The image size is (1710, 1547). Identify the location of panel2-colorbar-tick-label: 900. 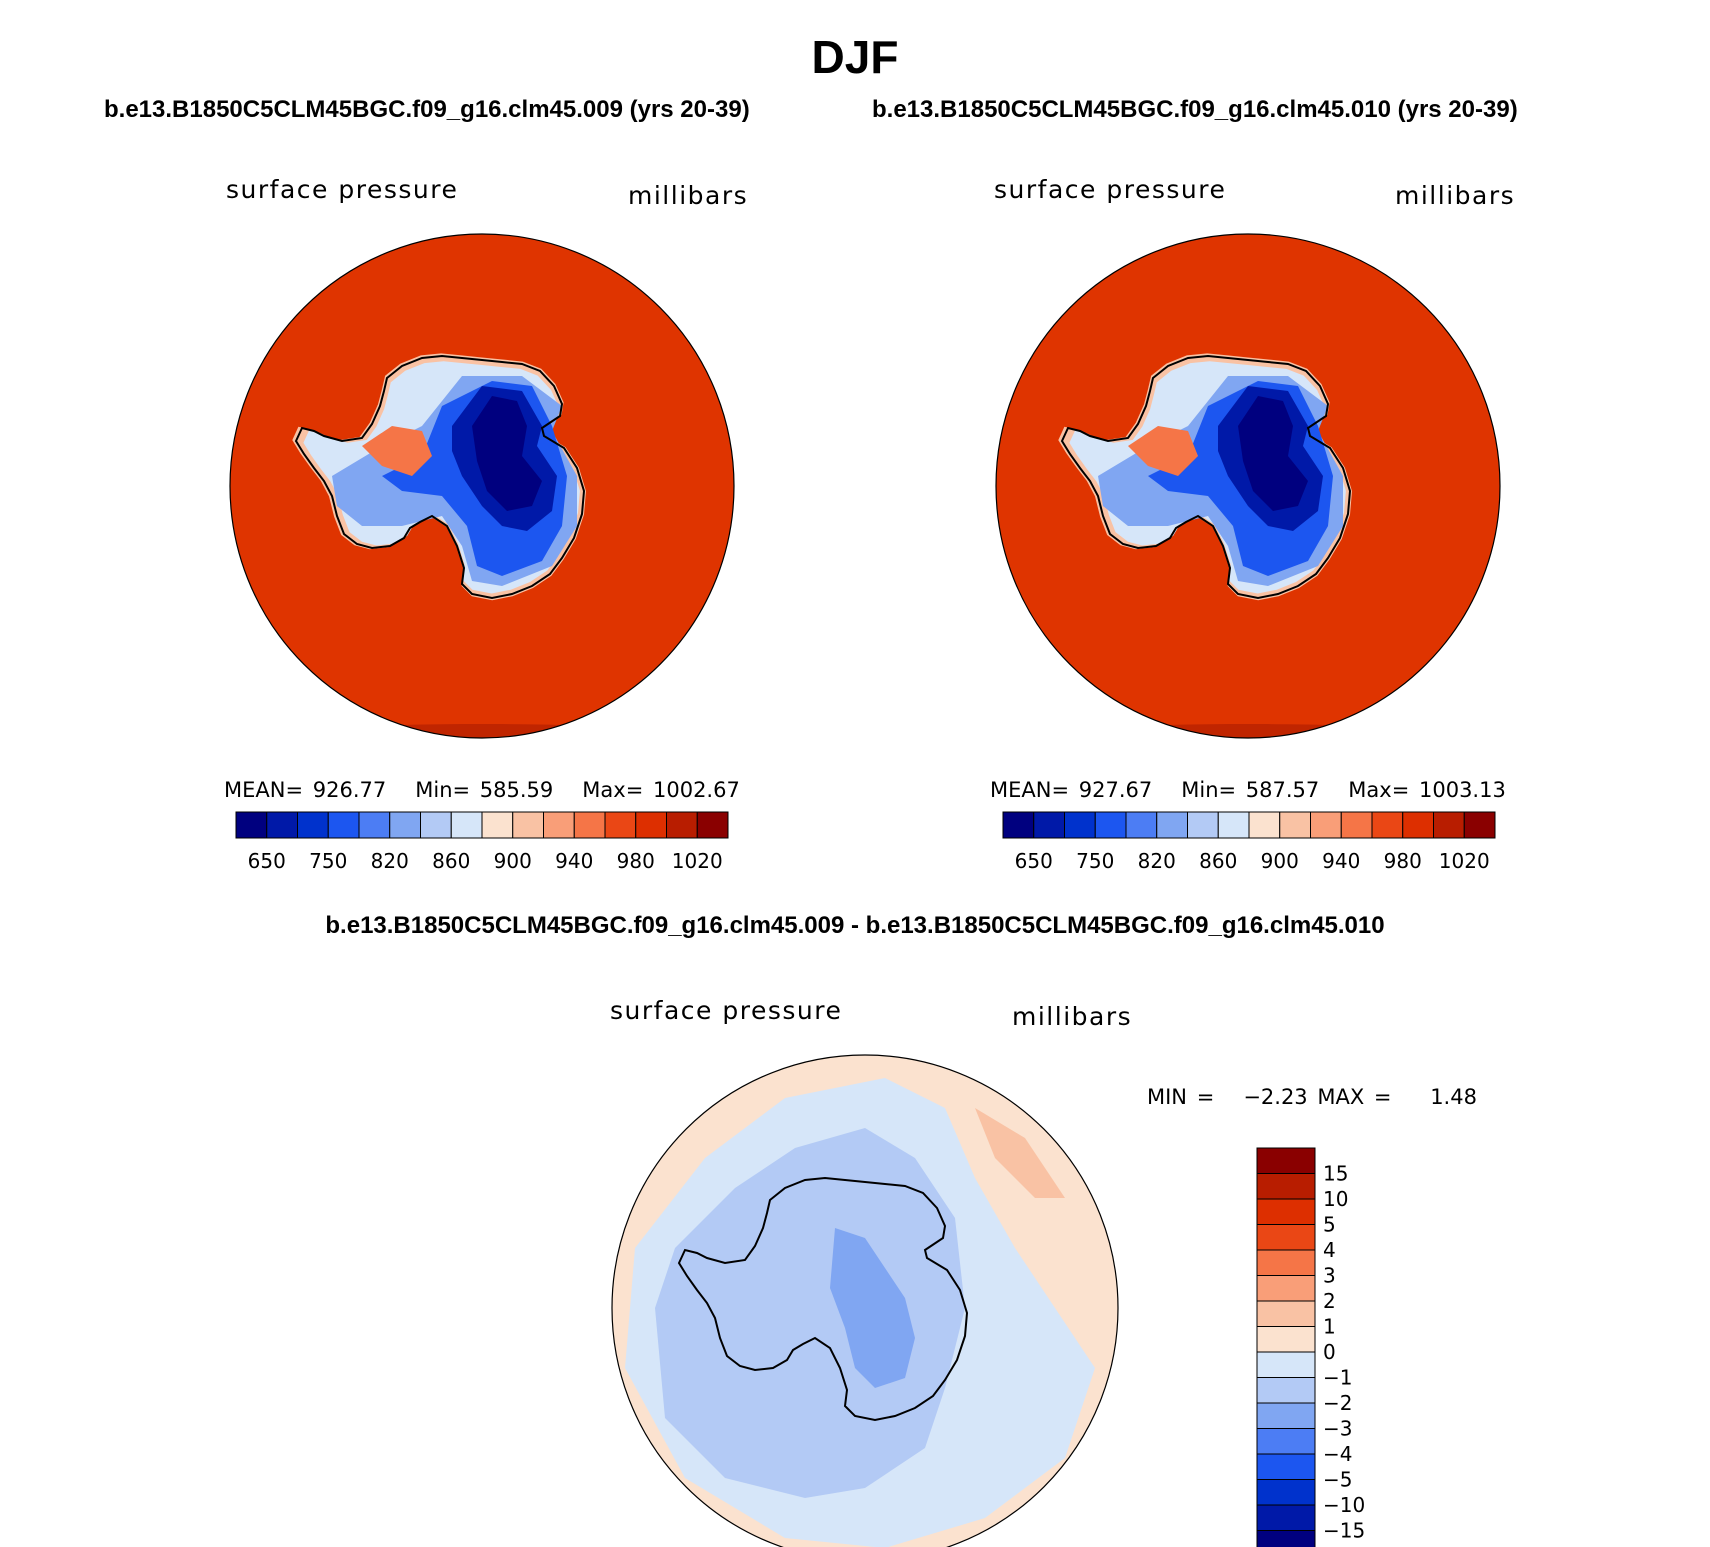
(1280, 861).